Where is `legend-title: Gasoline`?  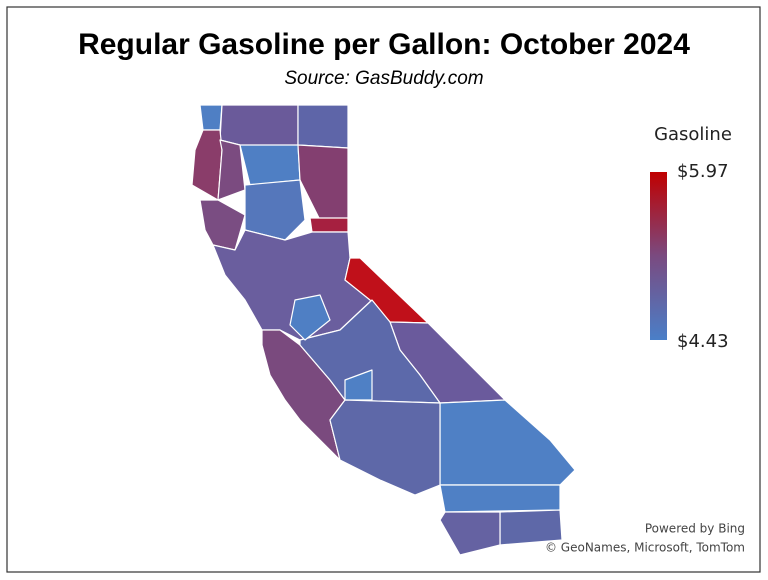 legend-title: Gasoline is located at coordinates (693, 134).